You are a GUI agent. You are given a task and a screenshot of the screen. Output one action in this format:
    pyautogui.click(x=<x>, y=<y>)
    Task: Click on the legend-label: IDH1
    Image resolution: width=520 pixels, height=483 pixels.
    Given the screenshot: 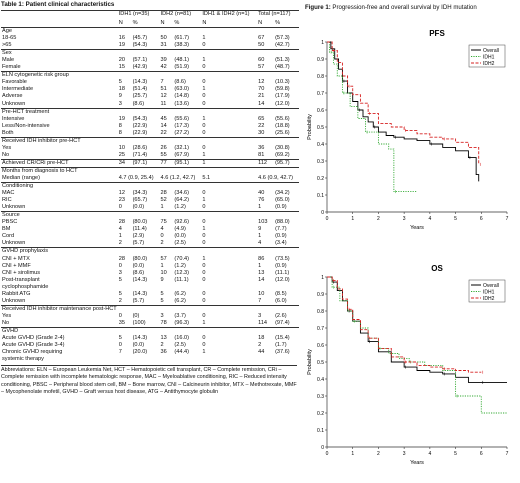 What is the action you would take?
    pyautogui.click(x=489, y=292)
    